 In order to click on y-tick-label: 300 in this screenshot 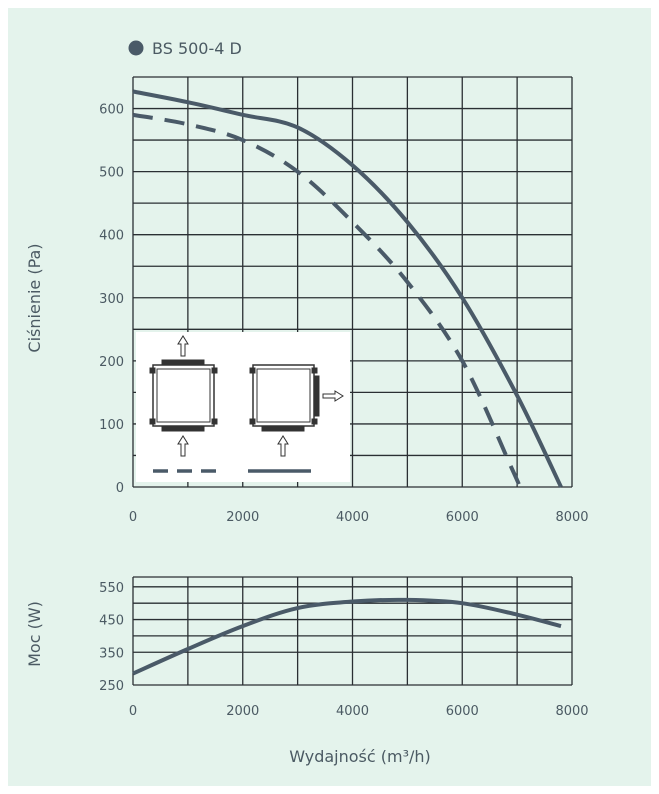, I will do `click(111, 299)`.